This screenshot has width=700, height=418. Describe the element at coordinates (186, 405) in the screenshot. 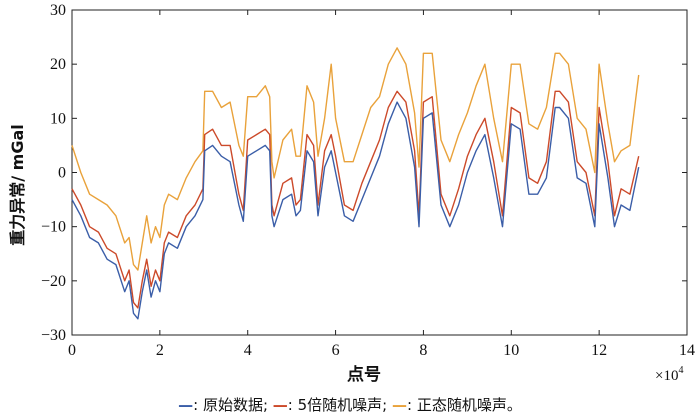

I see `legend-swatch-original: —` at that location.